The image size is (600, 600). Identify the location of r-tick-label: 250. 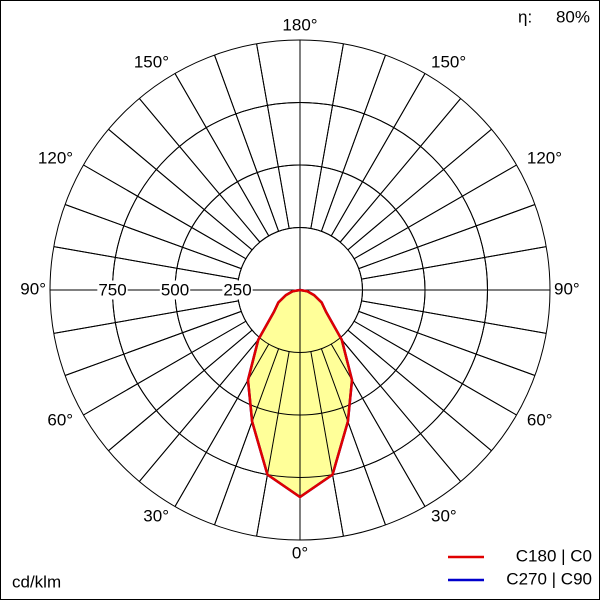
(237, 289).